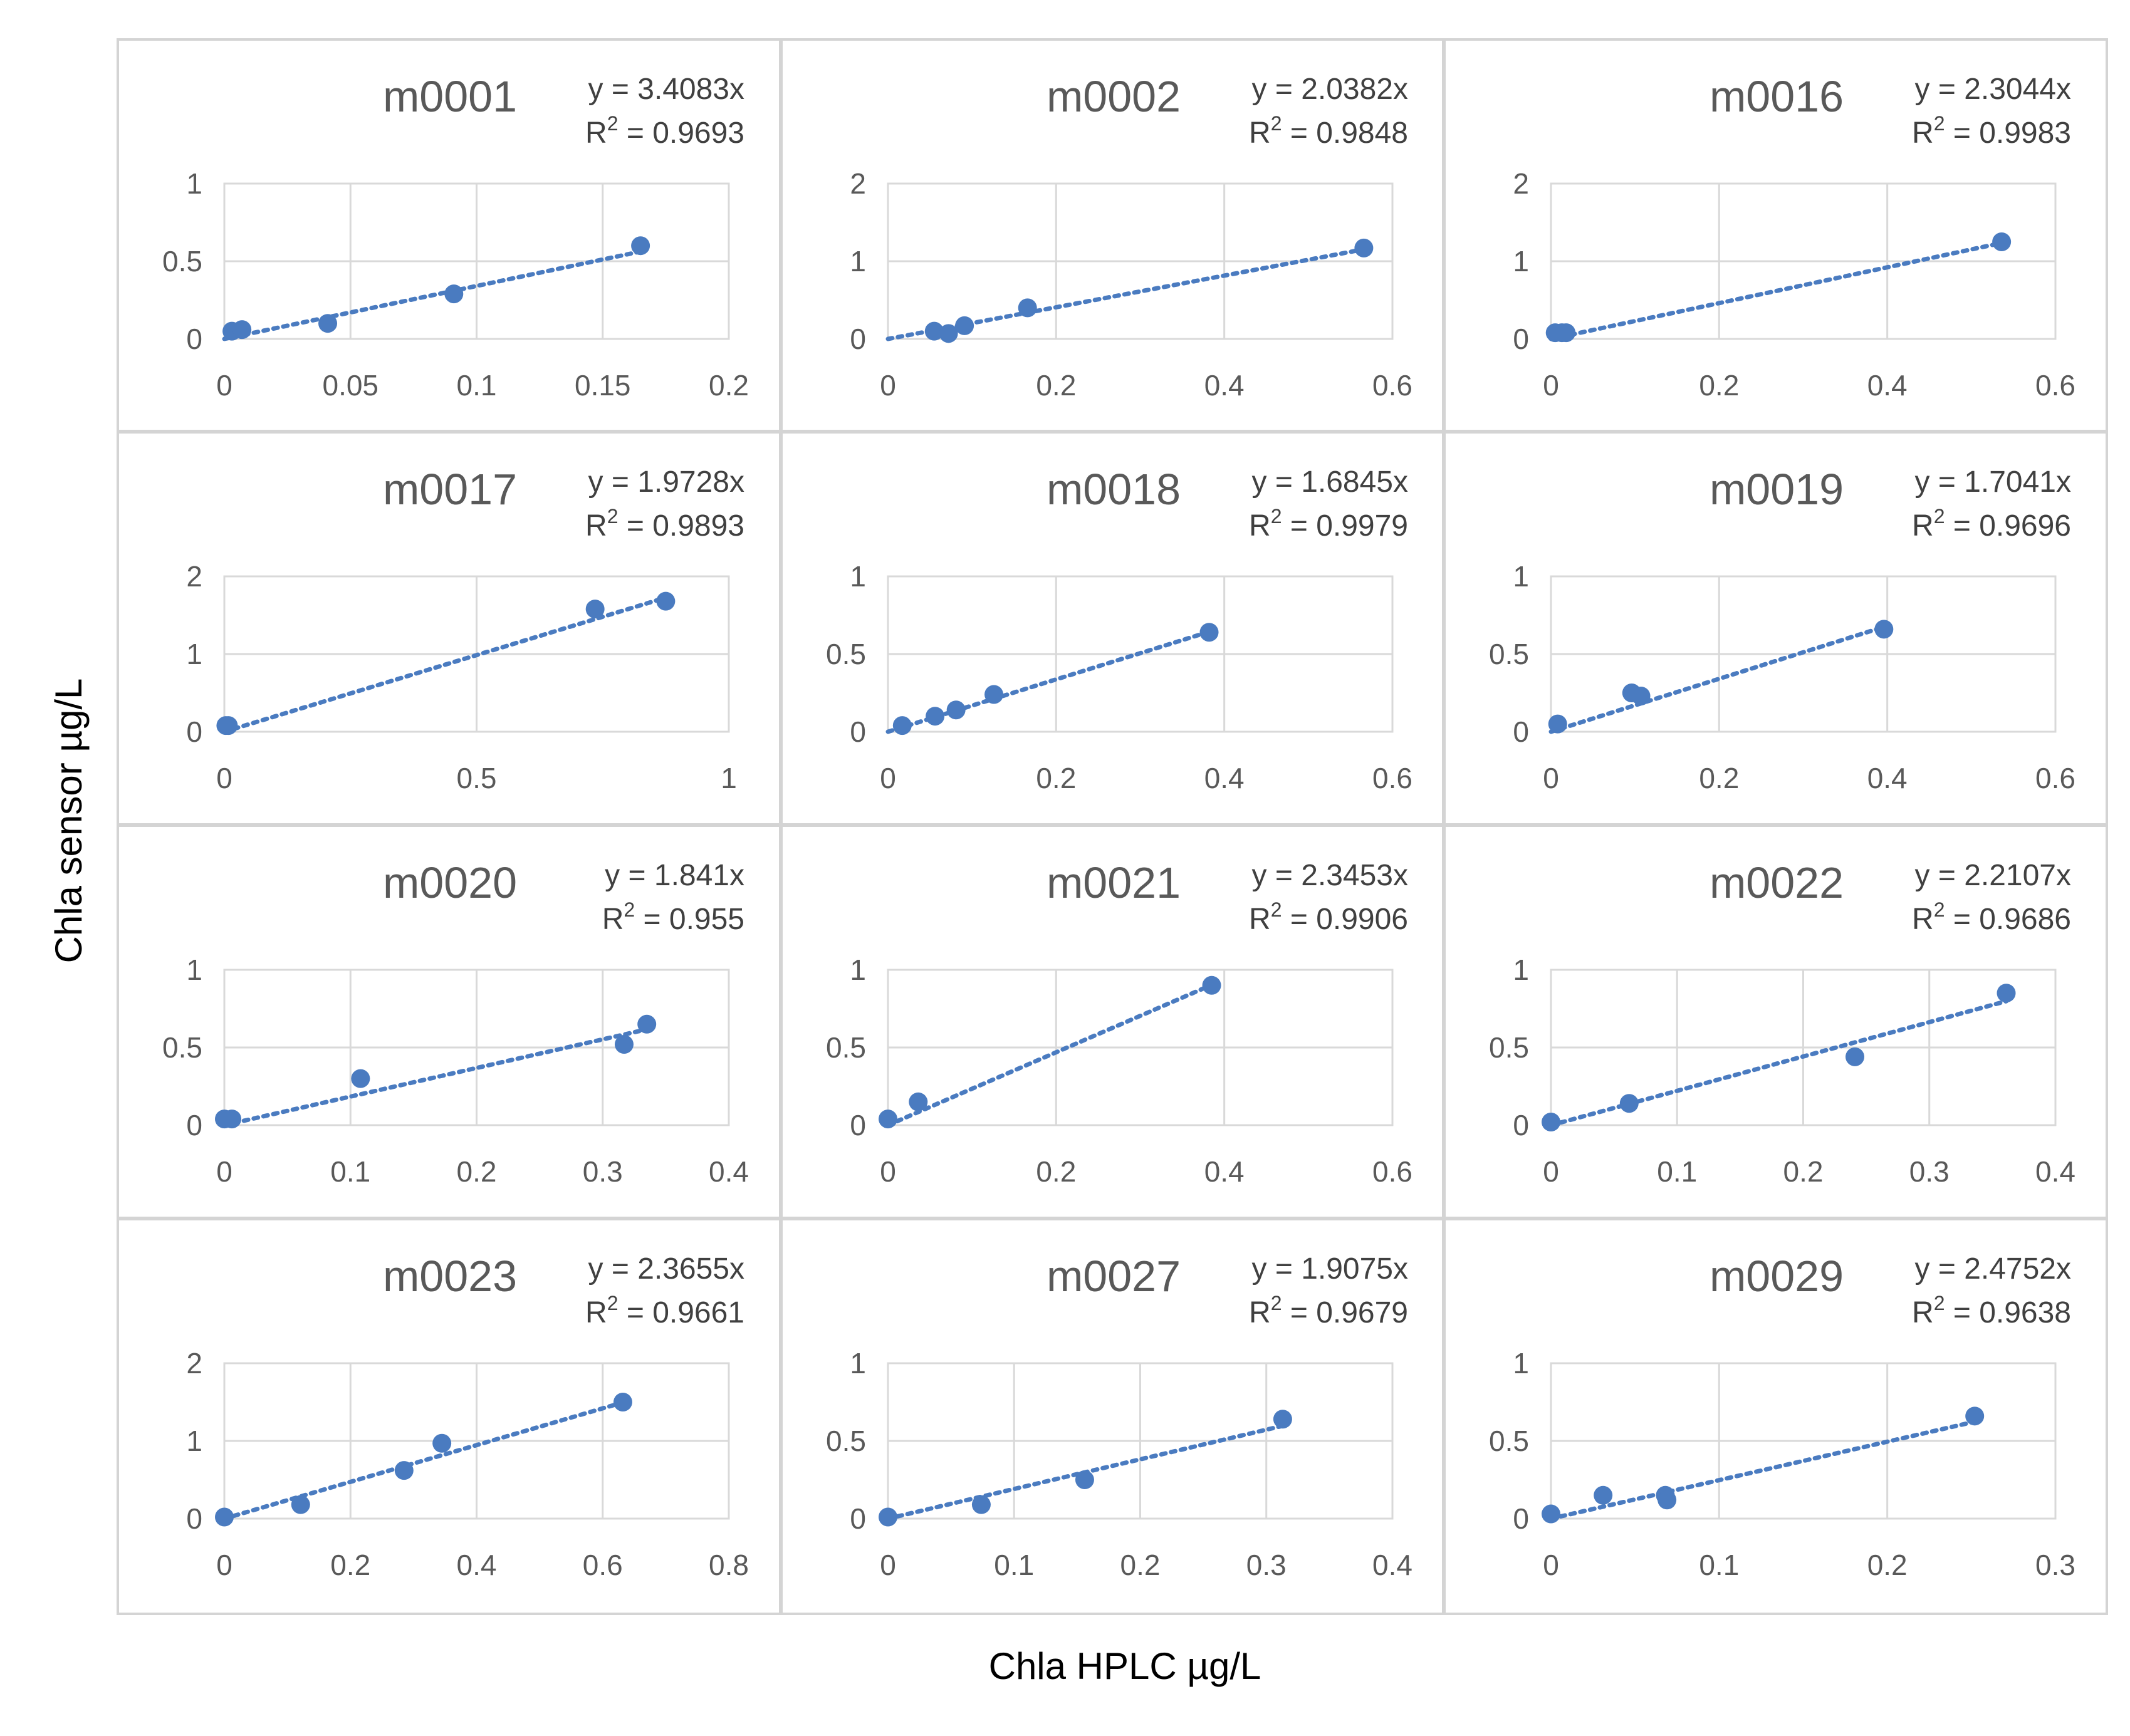  I want to click on trend-equation: y = 2.3044x, so click(1993, 89).